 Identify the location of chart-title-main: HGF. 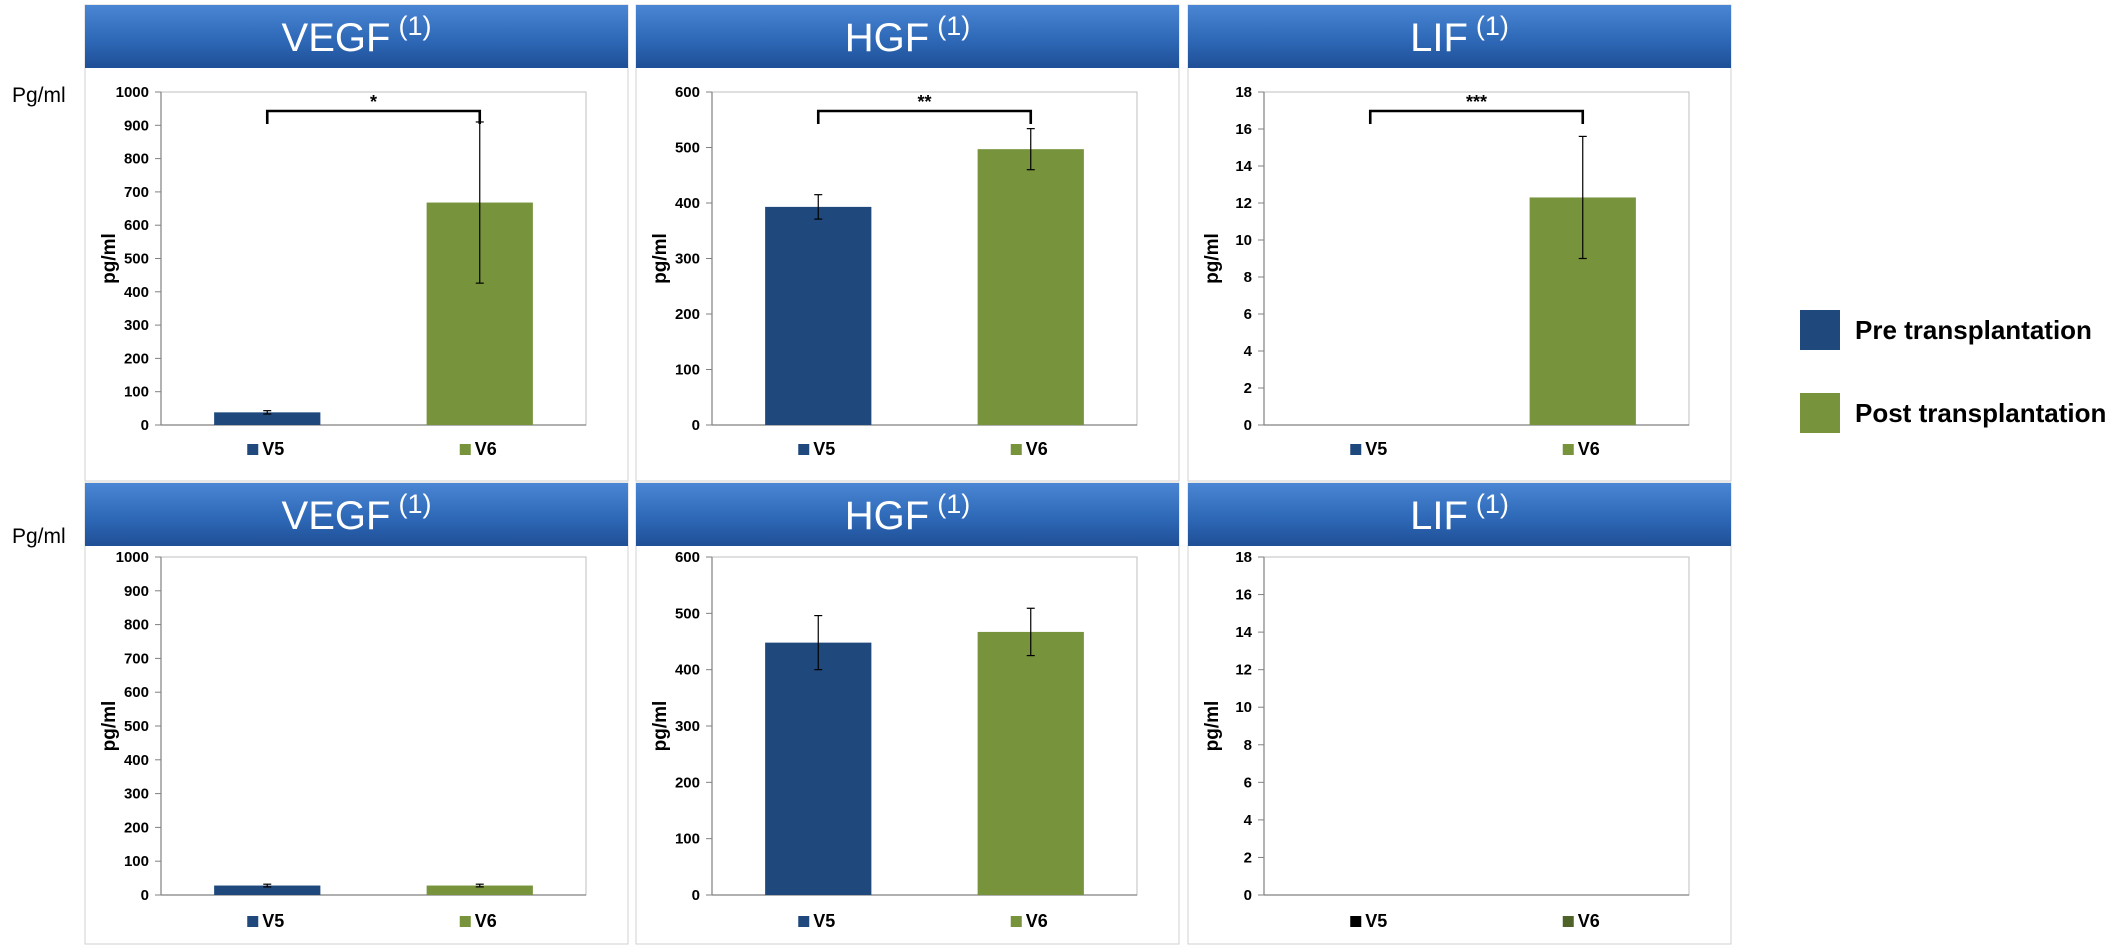
(887, 38).